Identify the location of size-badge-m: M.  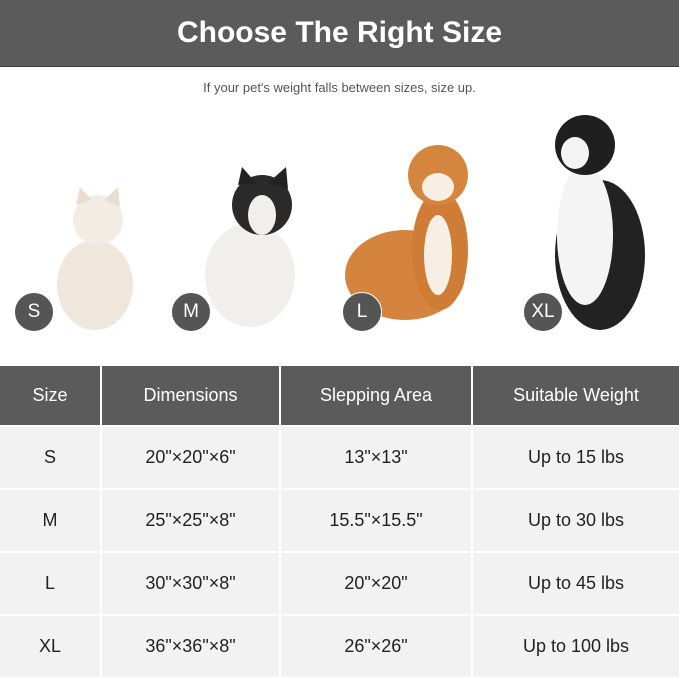
(191, 312).